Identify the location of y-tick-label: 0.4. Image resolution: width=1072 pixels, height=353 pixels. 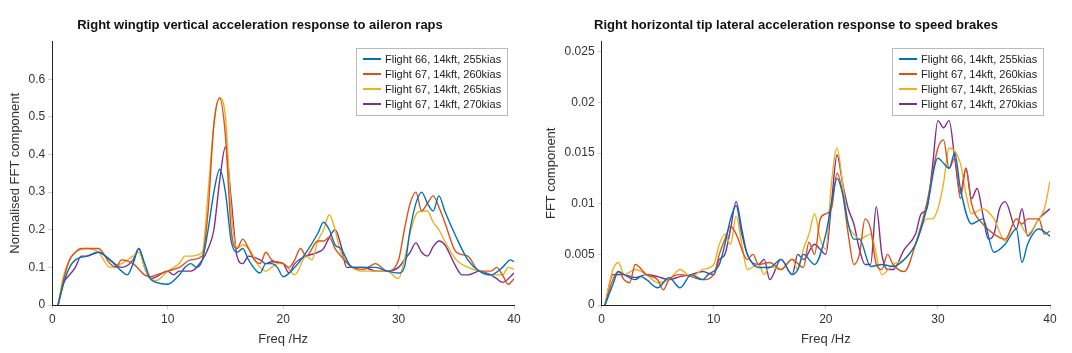
(37, 153).